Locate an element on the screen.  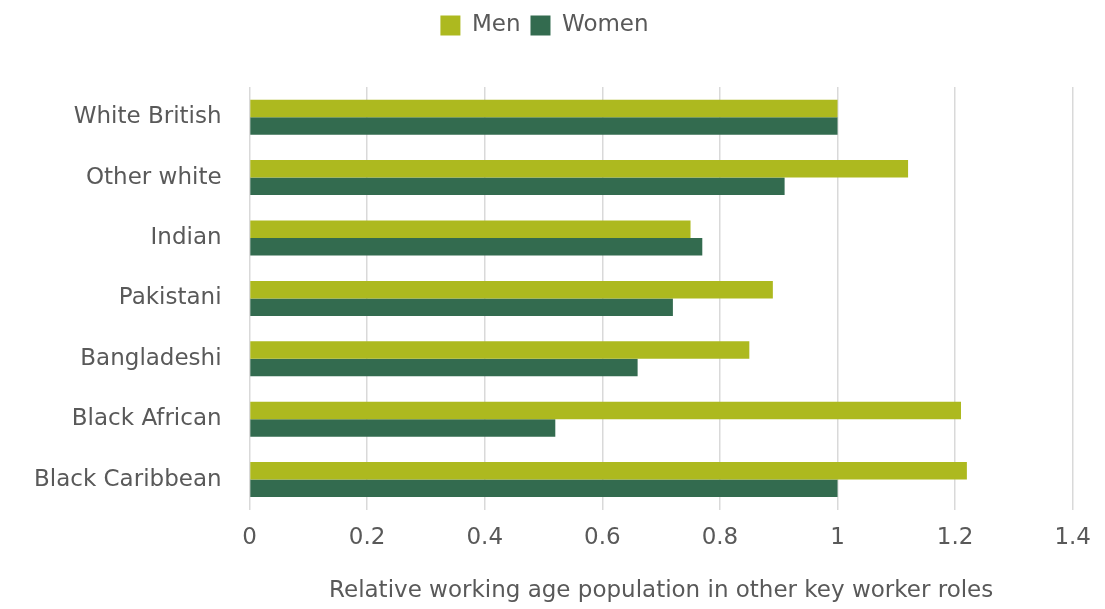
x-tick-label: 0.8 is located at coordinates (720, 535).